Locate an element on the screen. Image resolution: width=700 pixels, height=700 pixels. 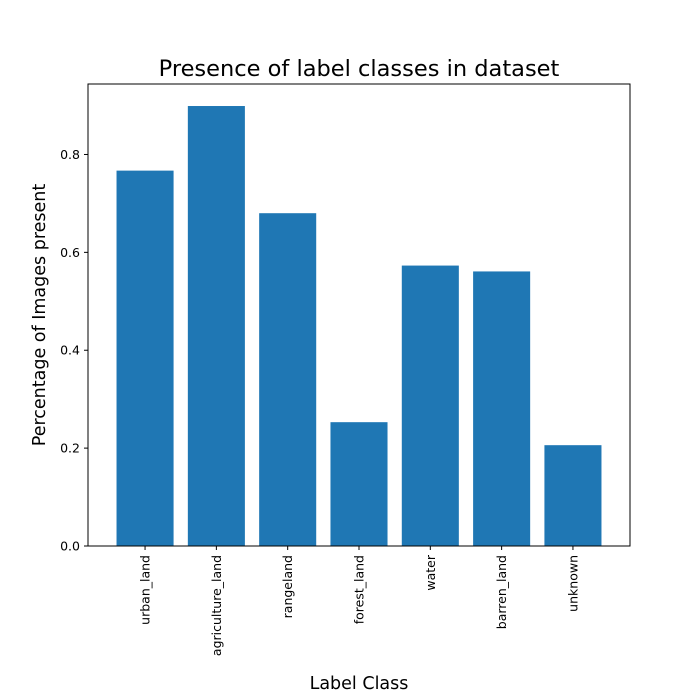
x-tick-label: forest_land is located at coordinates (359, 589).